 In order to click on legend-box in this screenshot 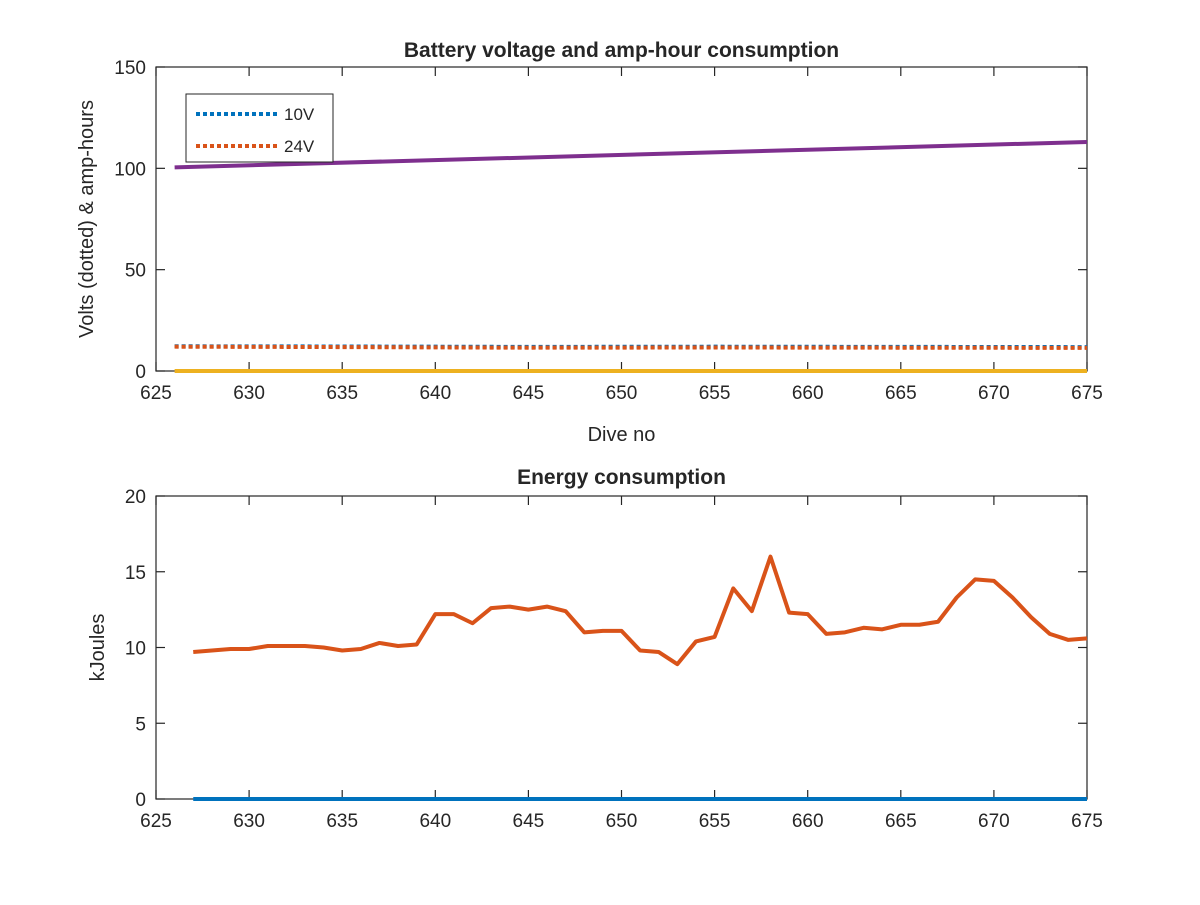, I will do `click(259, 128)`.